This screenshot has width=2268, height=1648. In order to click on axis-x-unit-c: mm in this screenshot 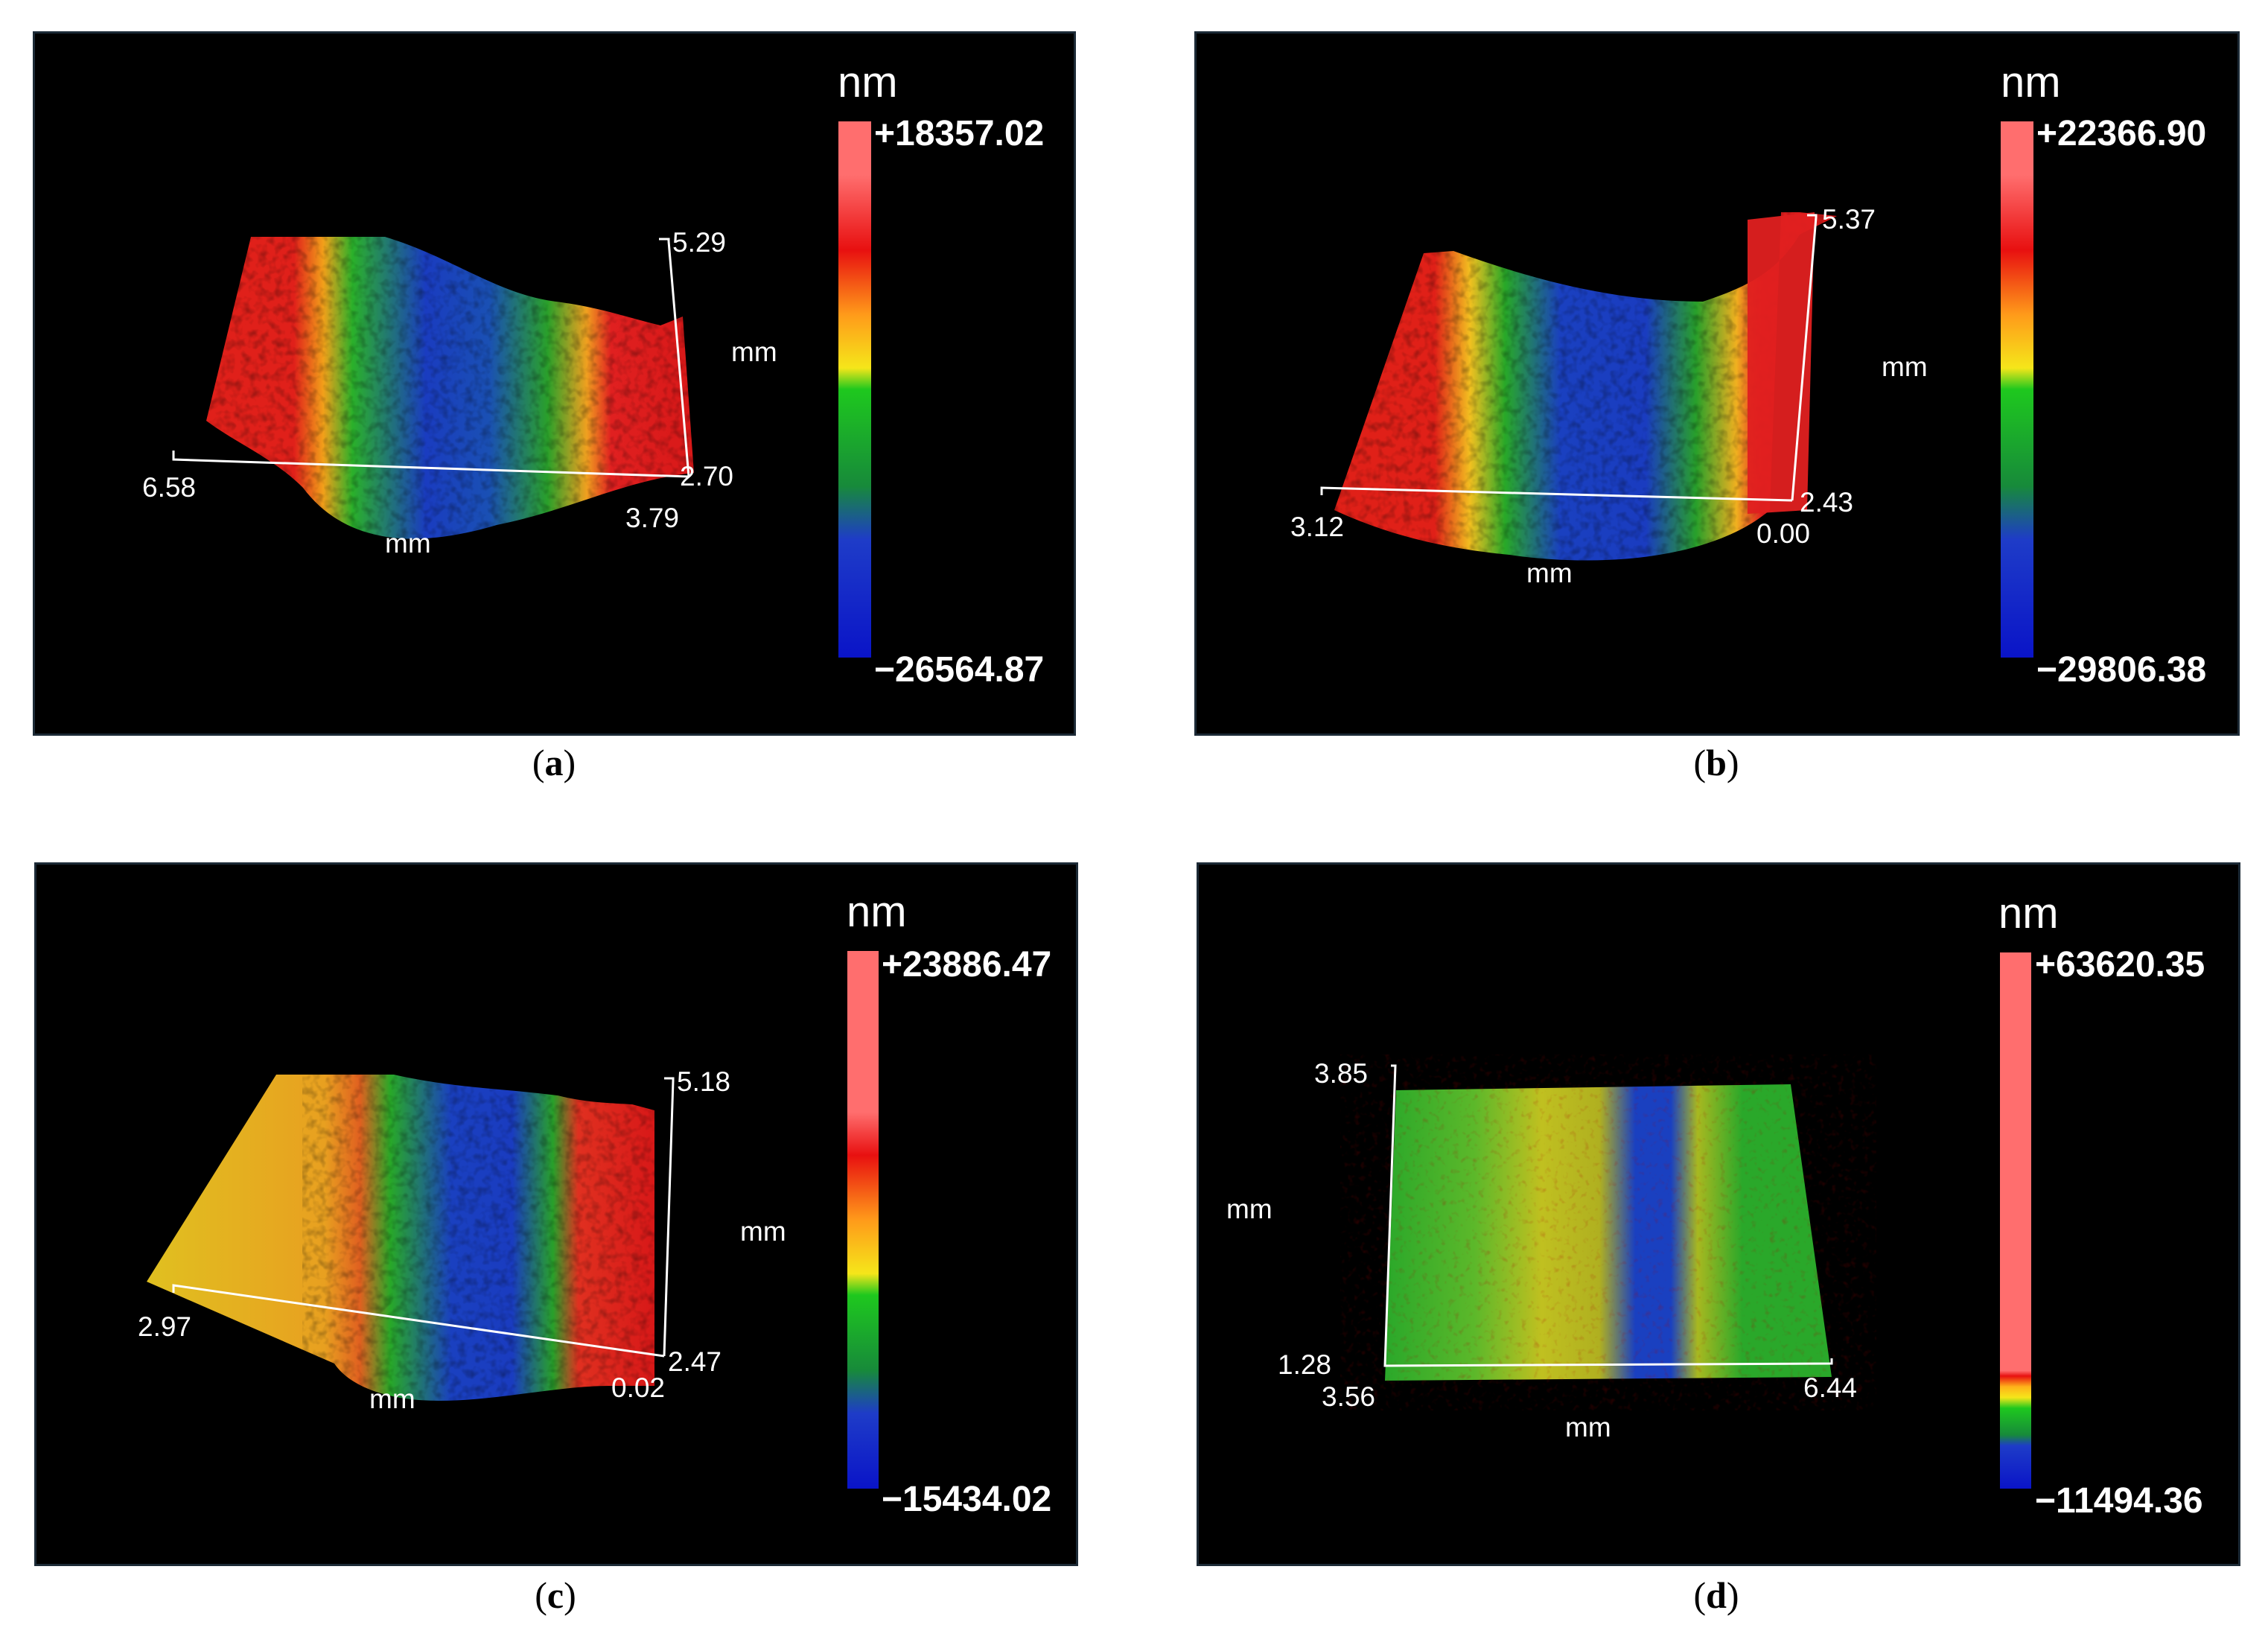, I will do `click(392, 1399)`.